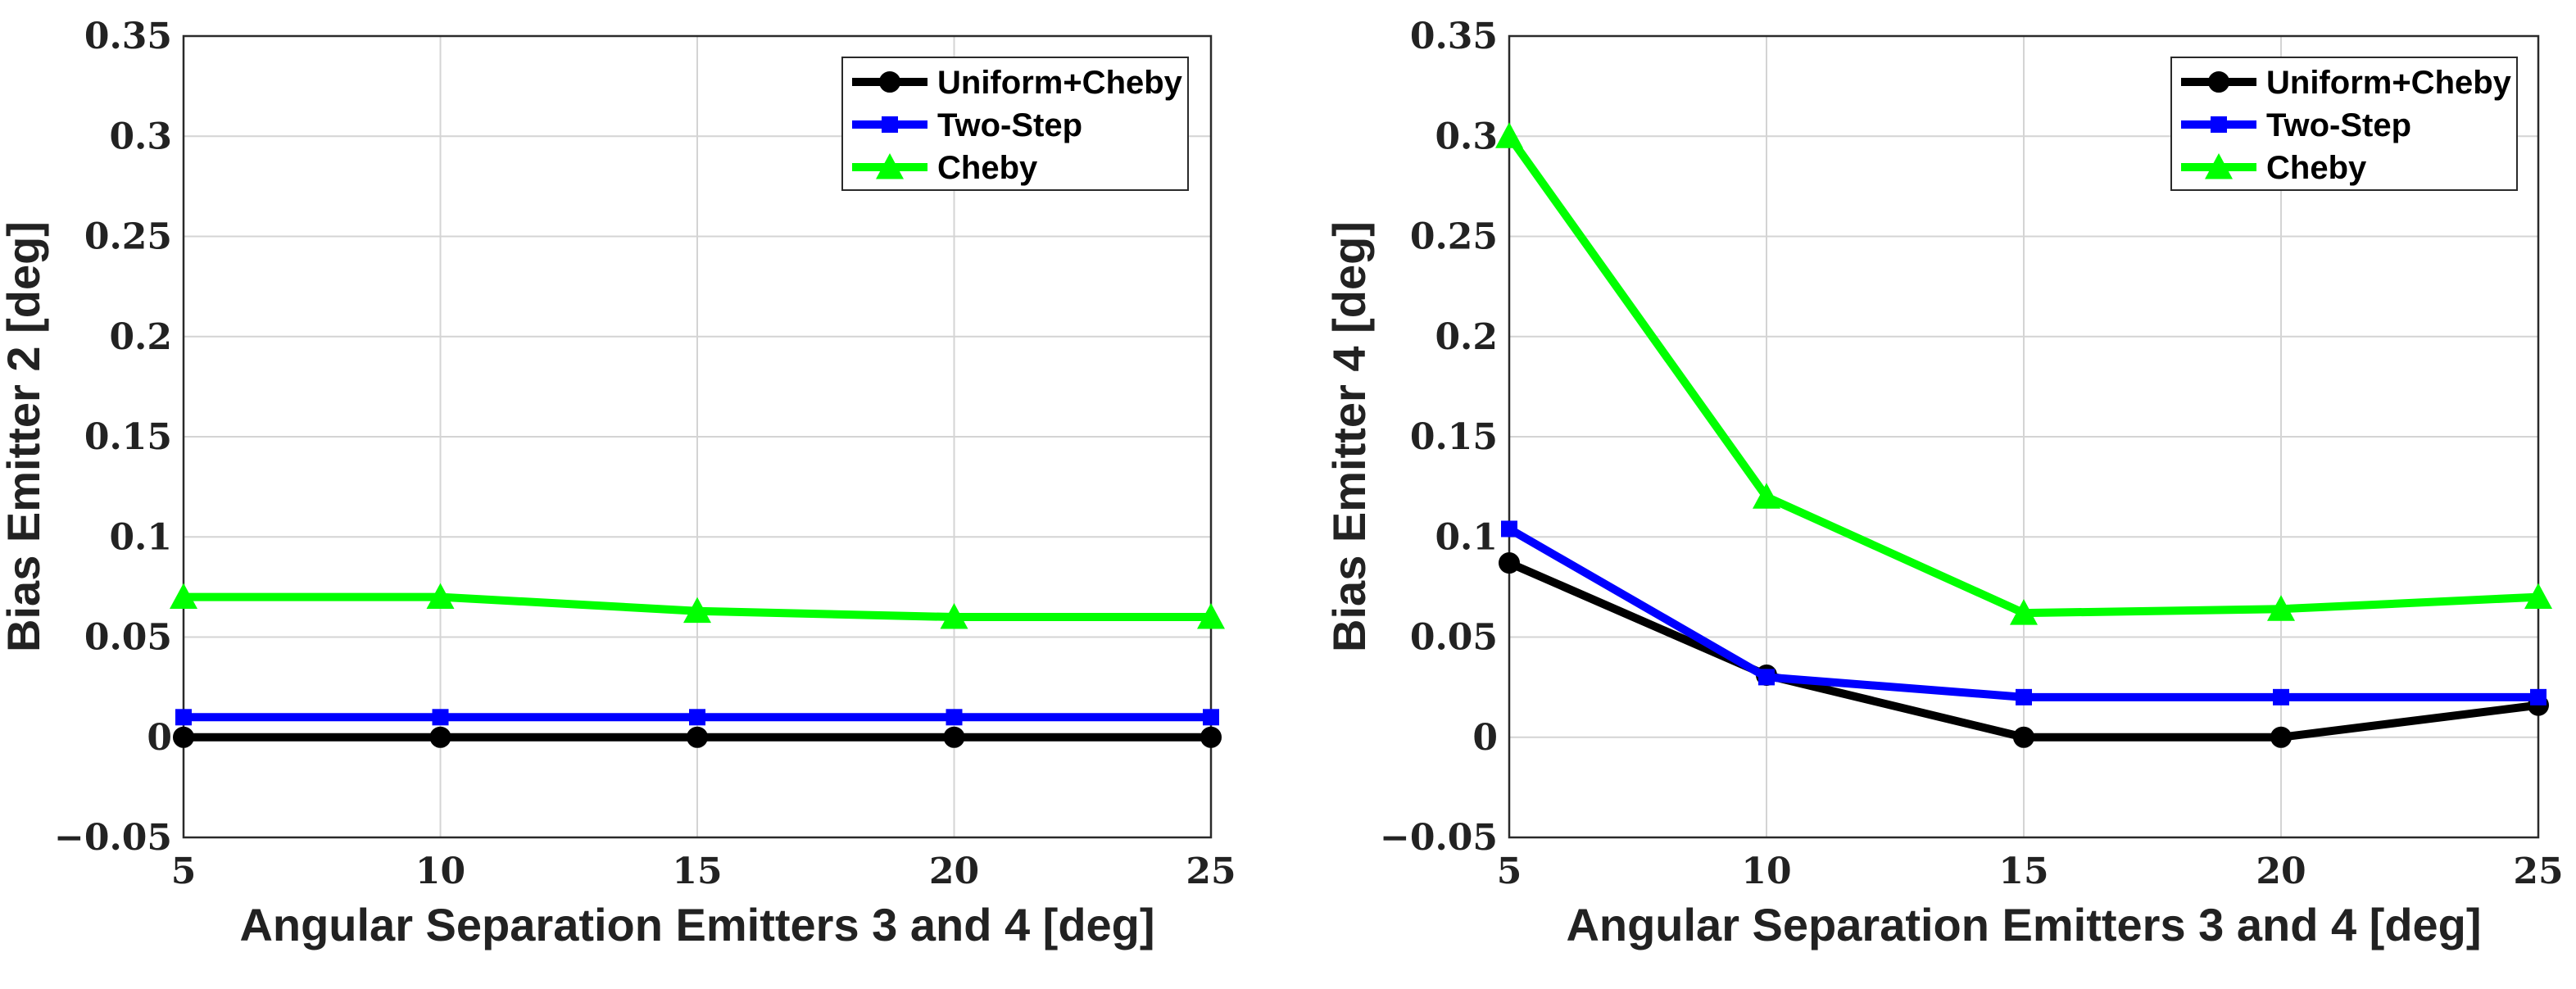 This screenshot has width=2576, height=989. Describe the element at coordinates (1349, 436) in the screenshot. I see `y-axis-label: Bias Emitter 4 [deg]` at that location.